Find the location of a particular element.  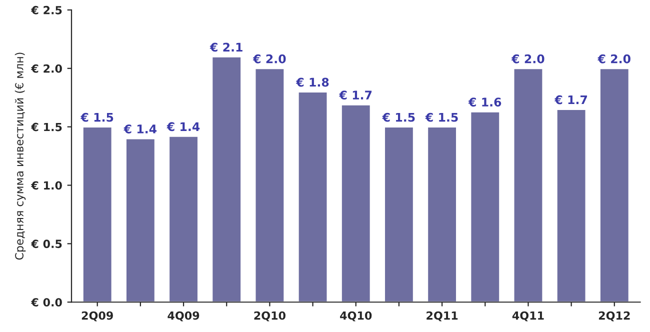

x-tick-label: 2Q09 is located at coordinates (97, 316).